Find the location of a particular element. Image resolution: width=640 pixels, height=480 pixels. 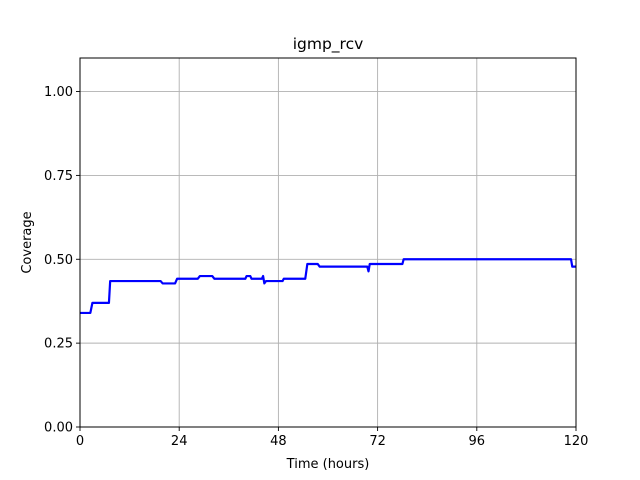

y-tick-label: 0.00 is located at coordinates (58, 428).